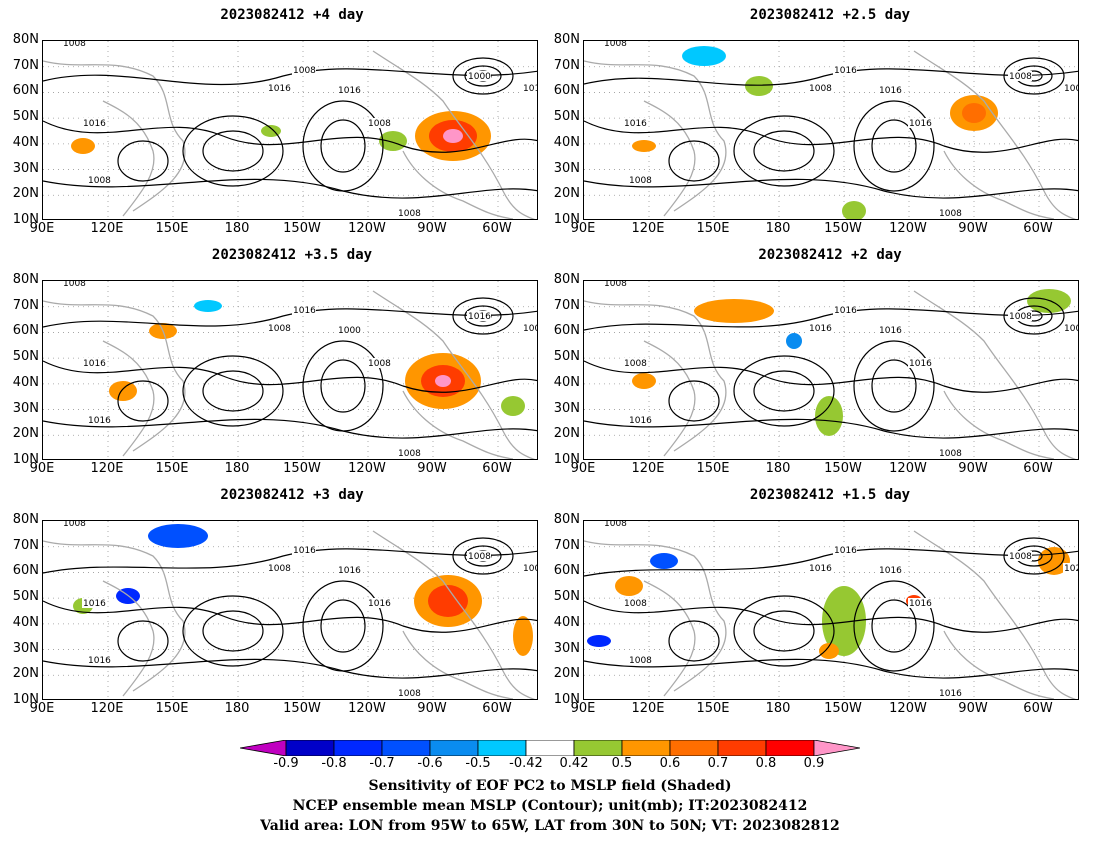  Describe the element at coordinates (237, 228) in the screenshot. I see `lon-label: 180` at that location.